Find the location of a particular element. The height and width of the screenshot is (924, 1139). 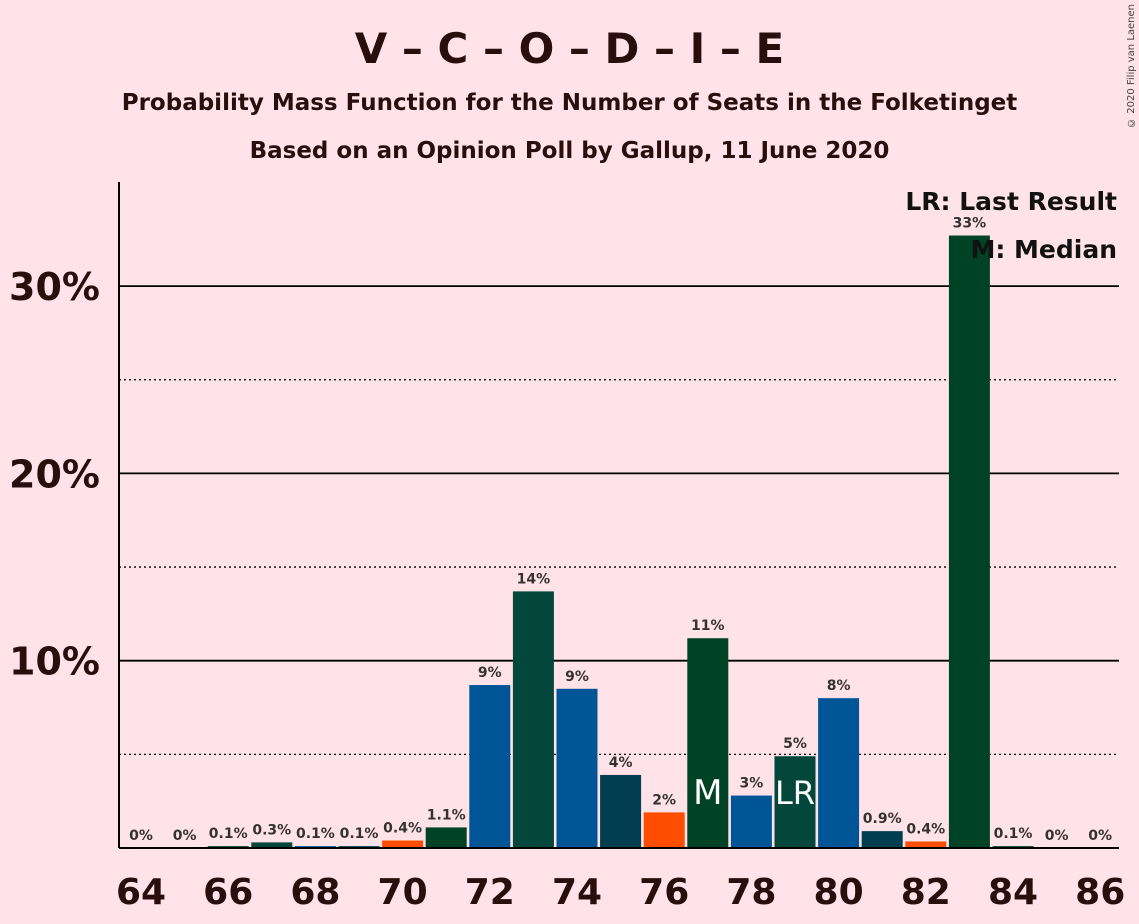

median-marker: M is located at coordinates (707, 793).